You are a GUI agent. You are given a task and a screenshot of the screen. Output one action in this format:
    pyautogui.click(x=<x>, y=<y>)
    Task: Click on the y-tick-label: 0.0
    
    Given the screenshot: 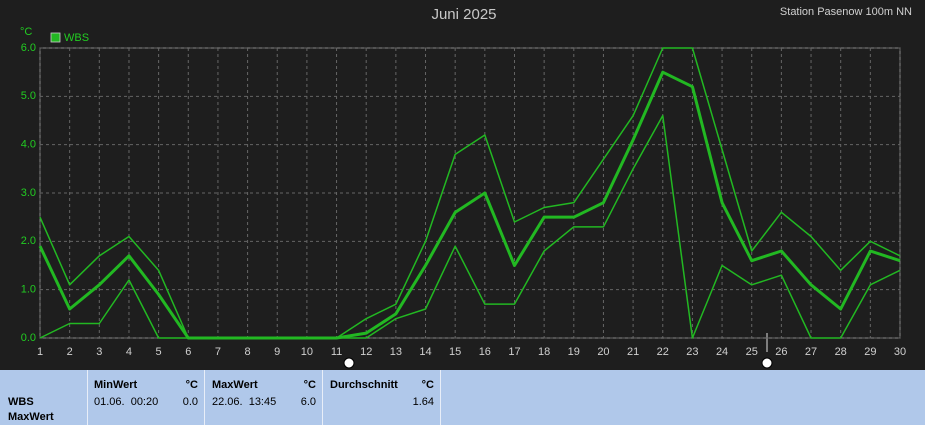 What is the action you would take?
    pyautogui.click(x=28, y=338)
    